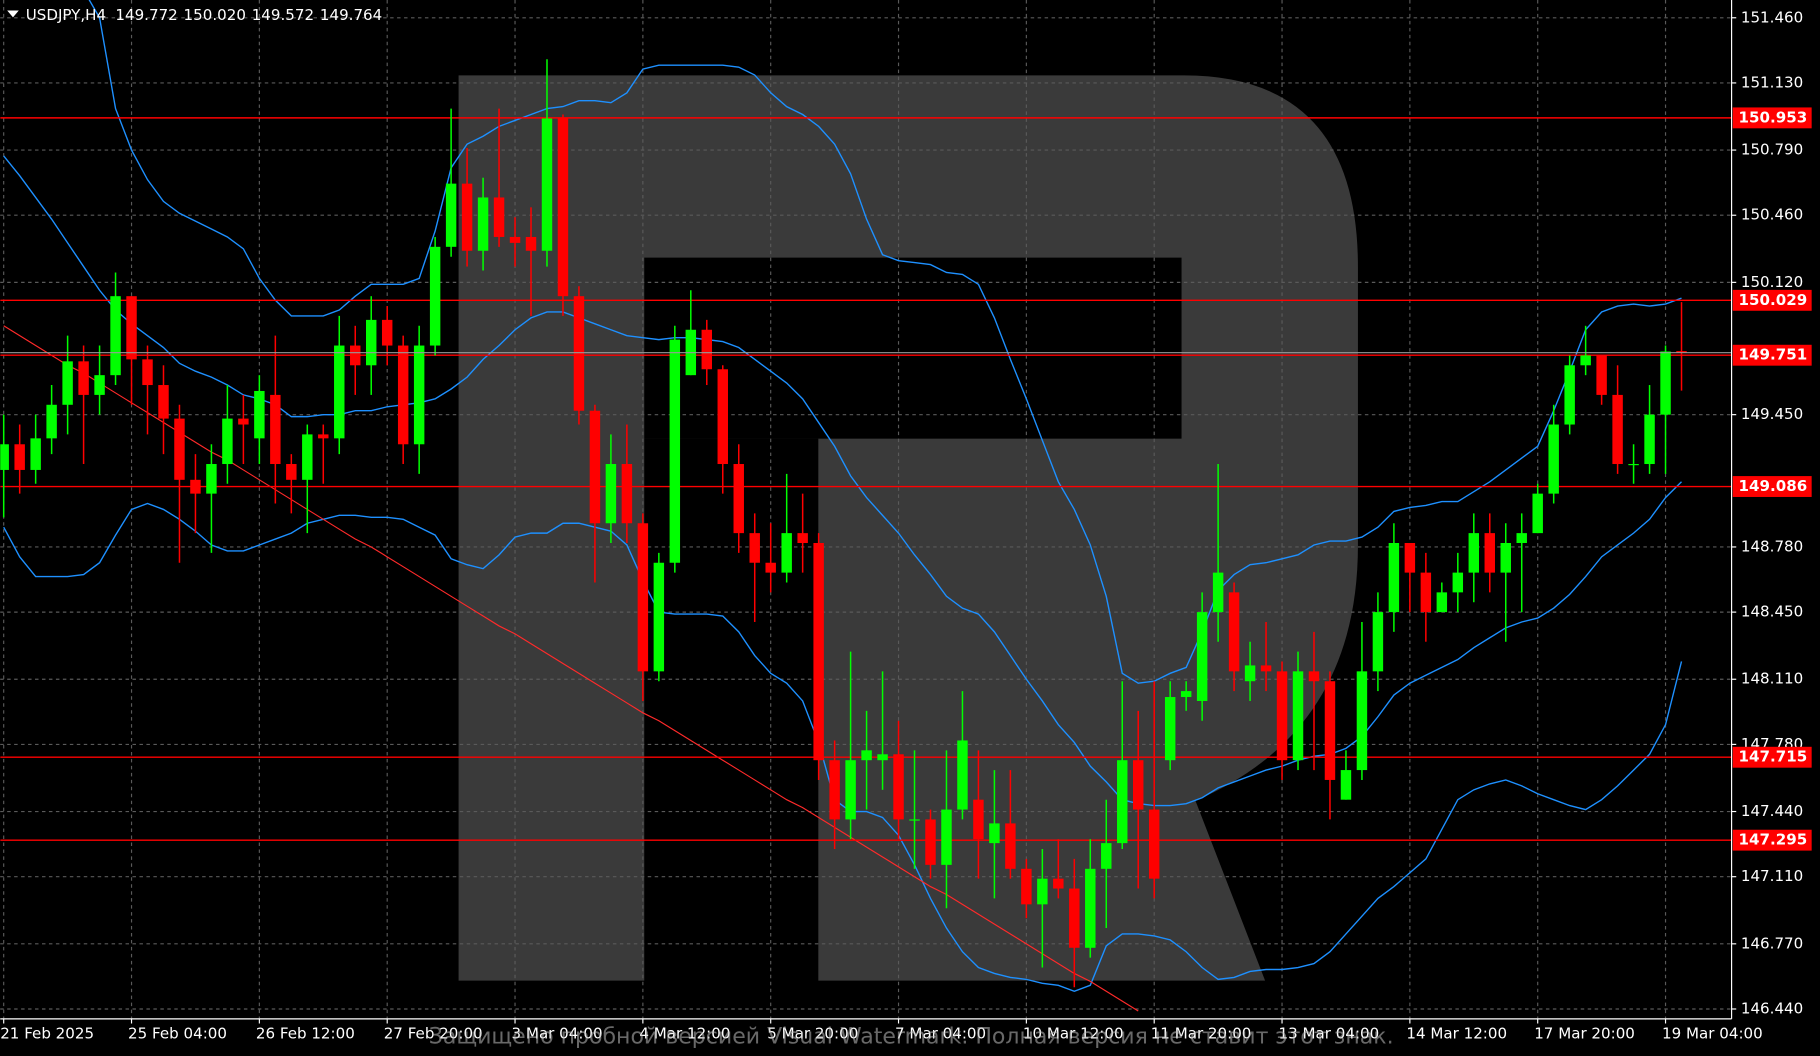 The image size is (1820, 1056). What do you see at coordinates (433, 1033) in the screenshot?
I see `x-tick-label: 27 Feb 20:00` at bounding box center [433, 1033].